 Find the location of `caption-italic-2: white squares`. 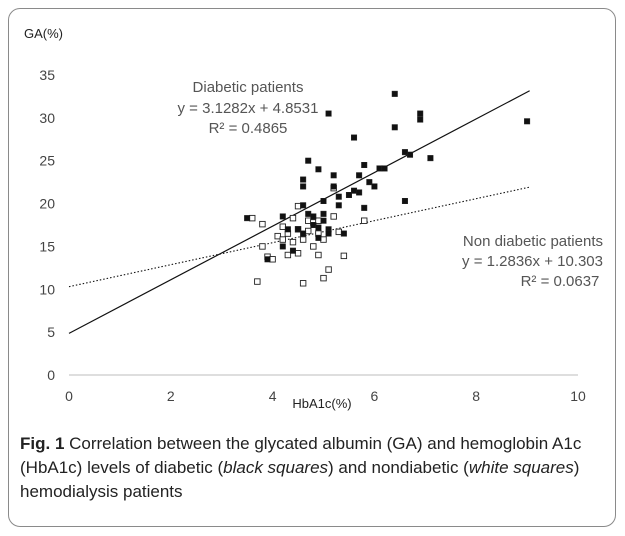

caption-italic-2: white squares is located at coordinates (521, 467).